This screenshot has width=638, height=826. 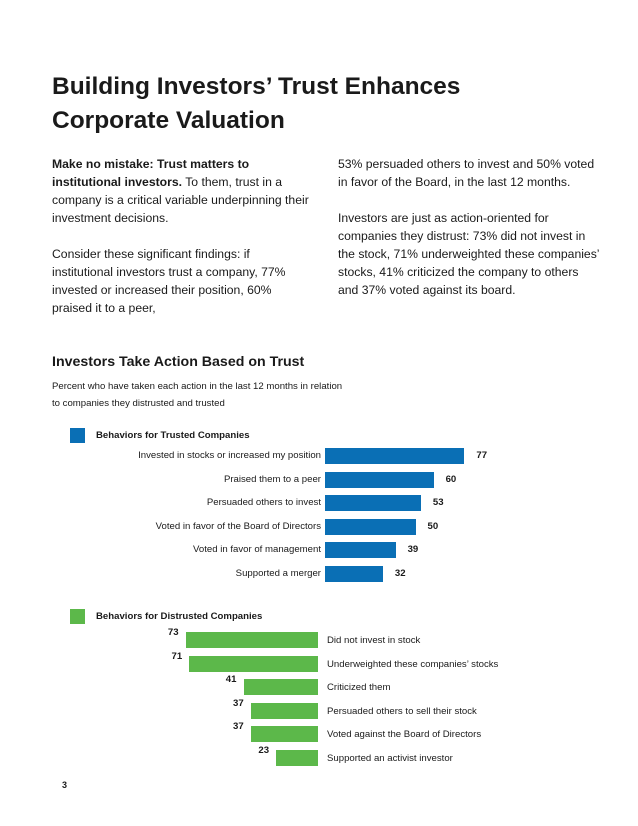 What do you see at coordinates (173, 435) in the screenshot?
I see `legend-label-trusted: Behaviors for Trusted Companies` at bounding box center [173, 435].